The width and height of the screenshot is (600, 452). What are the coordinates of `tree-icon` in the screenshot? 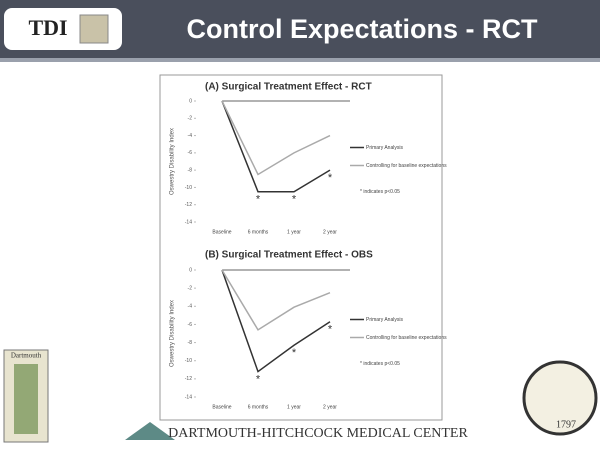 It's located at (26, 399).